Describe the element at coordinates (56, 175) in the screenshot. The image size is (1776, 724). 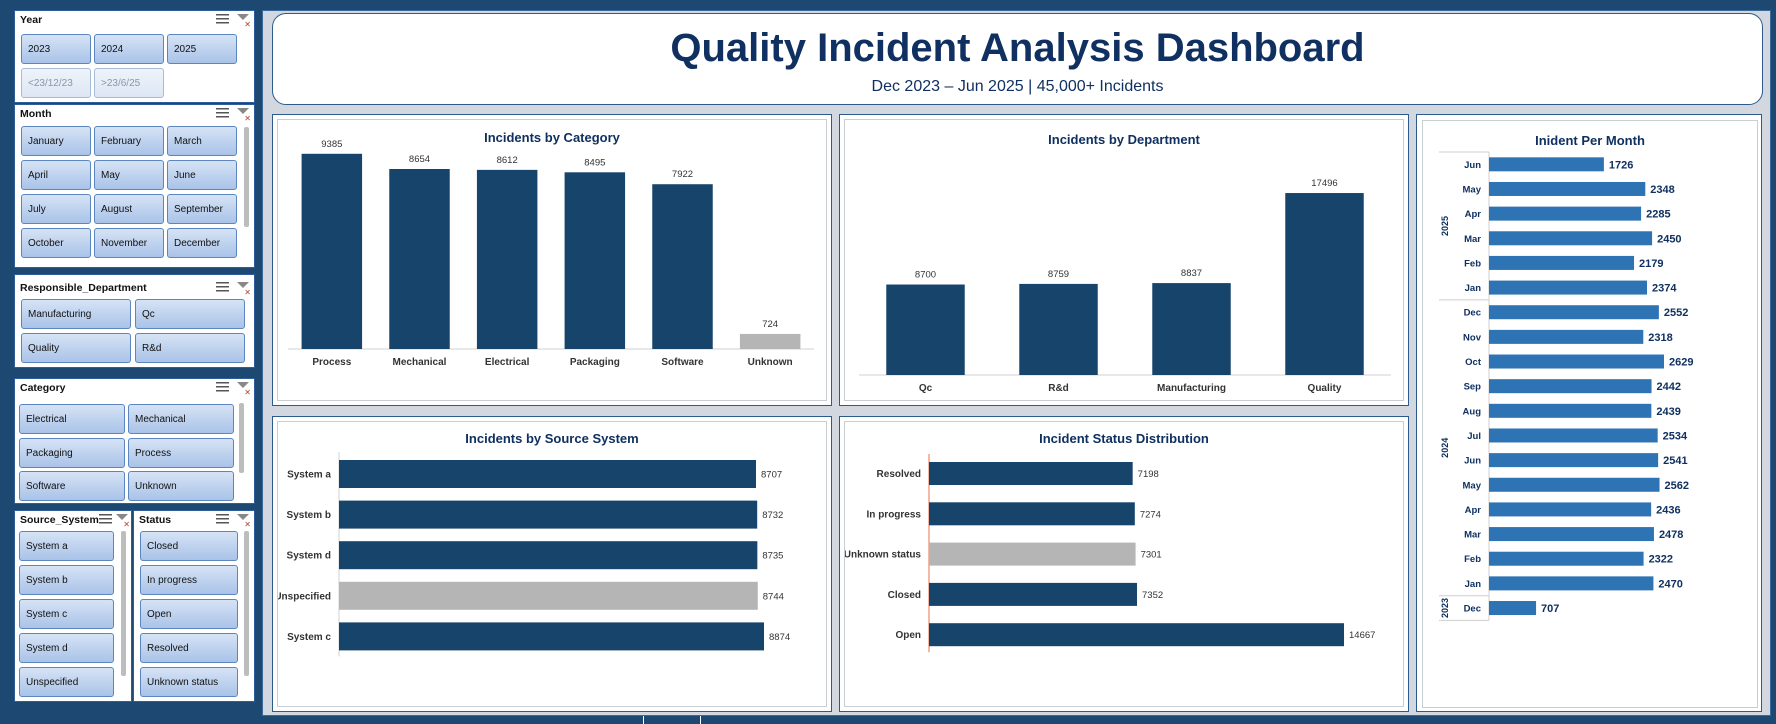
I see `month-april-button: April` at that location.